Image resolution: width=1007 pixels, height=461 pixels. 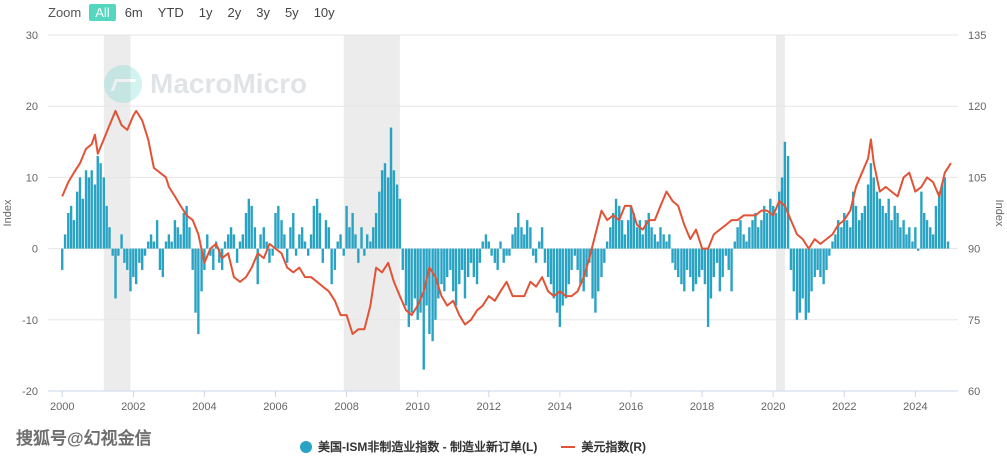 I want to click on y-left-tick-label: -20, so click(x=30, y=392).